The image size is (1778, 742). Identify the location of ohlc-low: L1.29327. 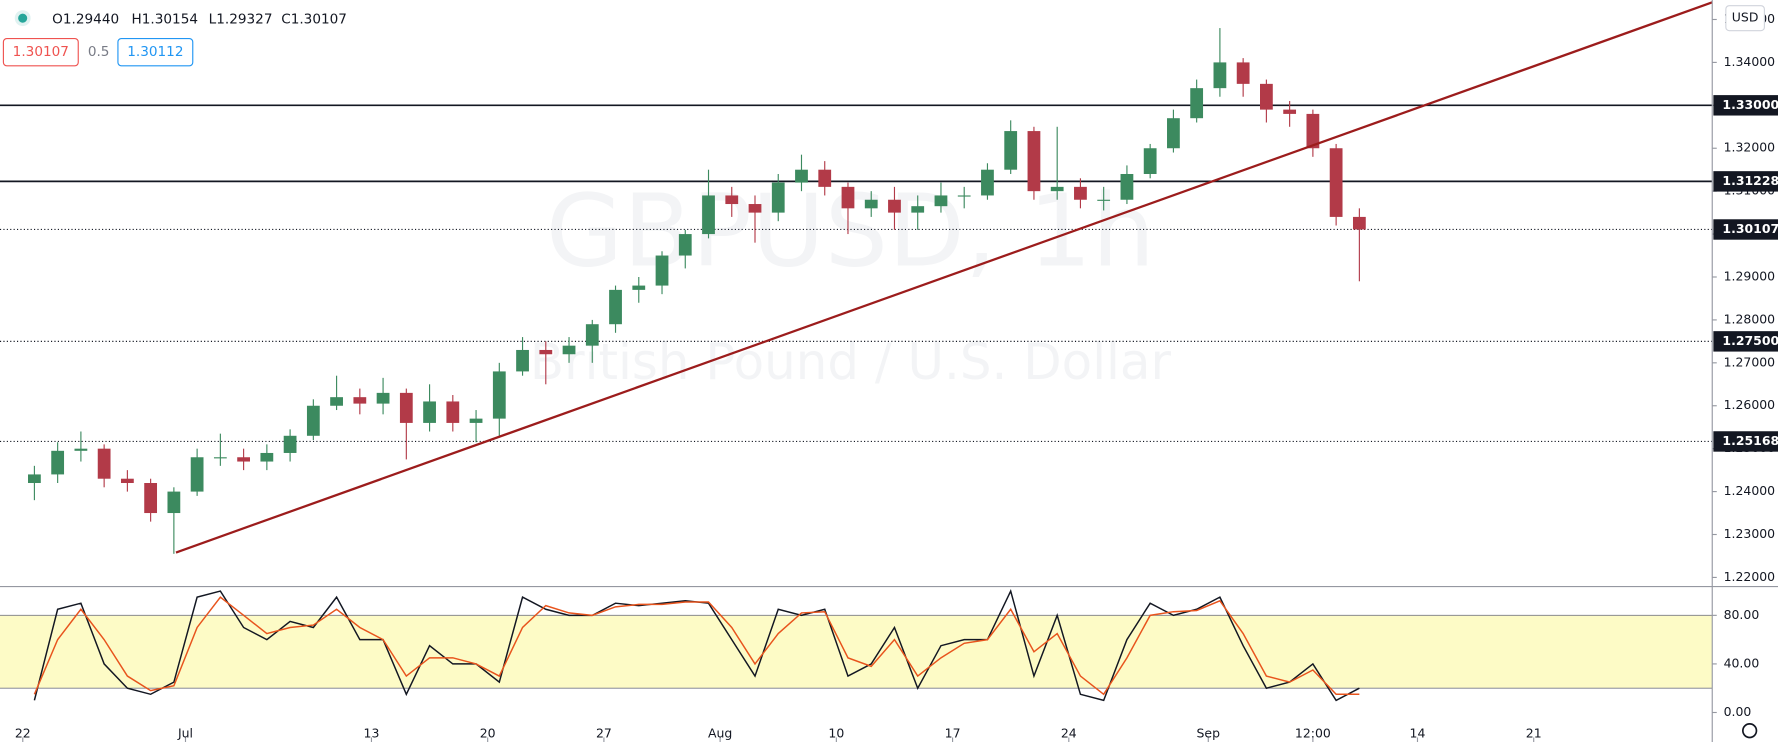
(241, 19).